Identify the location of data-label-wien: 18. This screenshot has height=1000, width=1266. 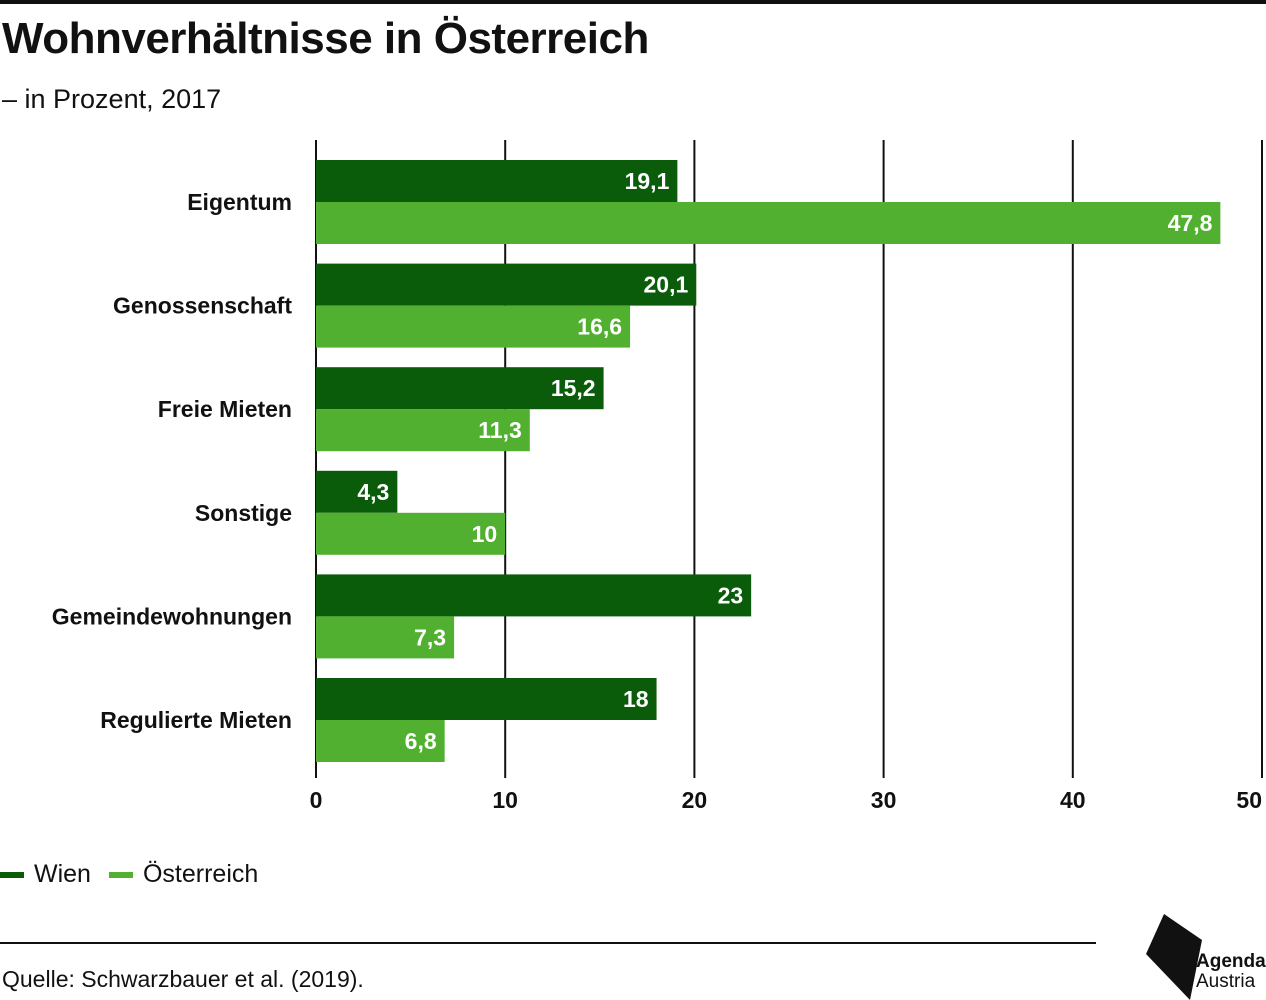
(636, 699).